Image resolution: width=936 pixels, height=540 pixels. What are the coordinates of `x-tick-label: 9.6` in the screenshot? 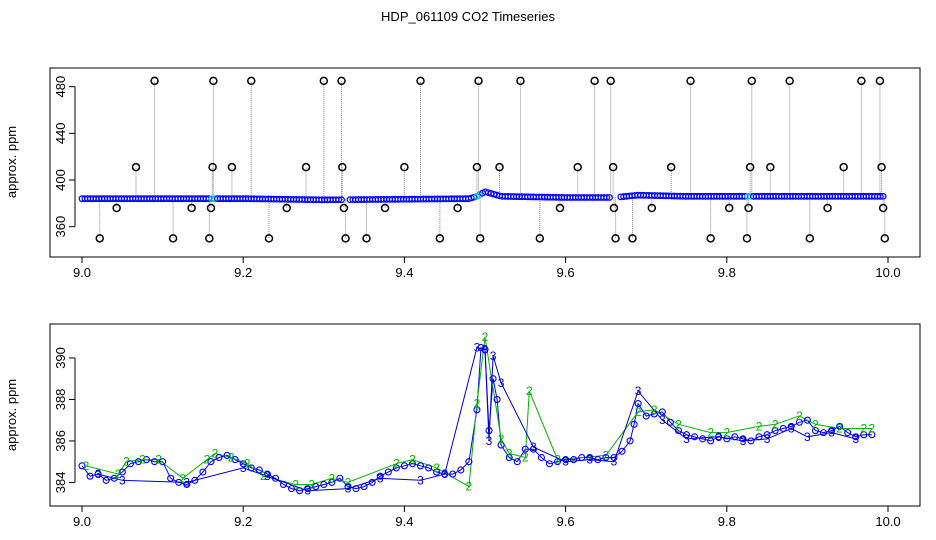 It's located at (566, 521).